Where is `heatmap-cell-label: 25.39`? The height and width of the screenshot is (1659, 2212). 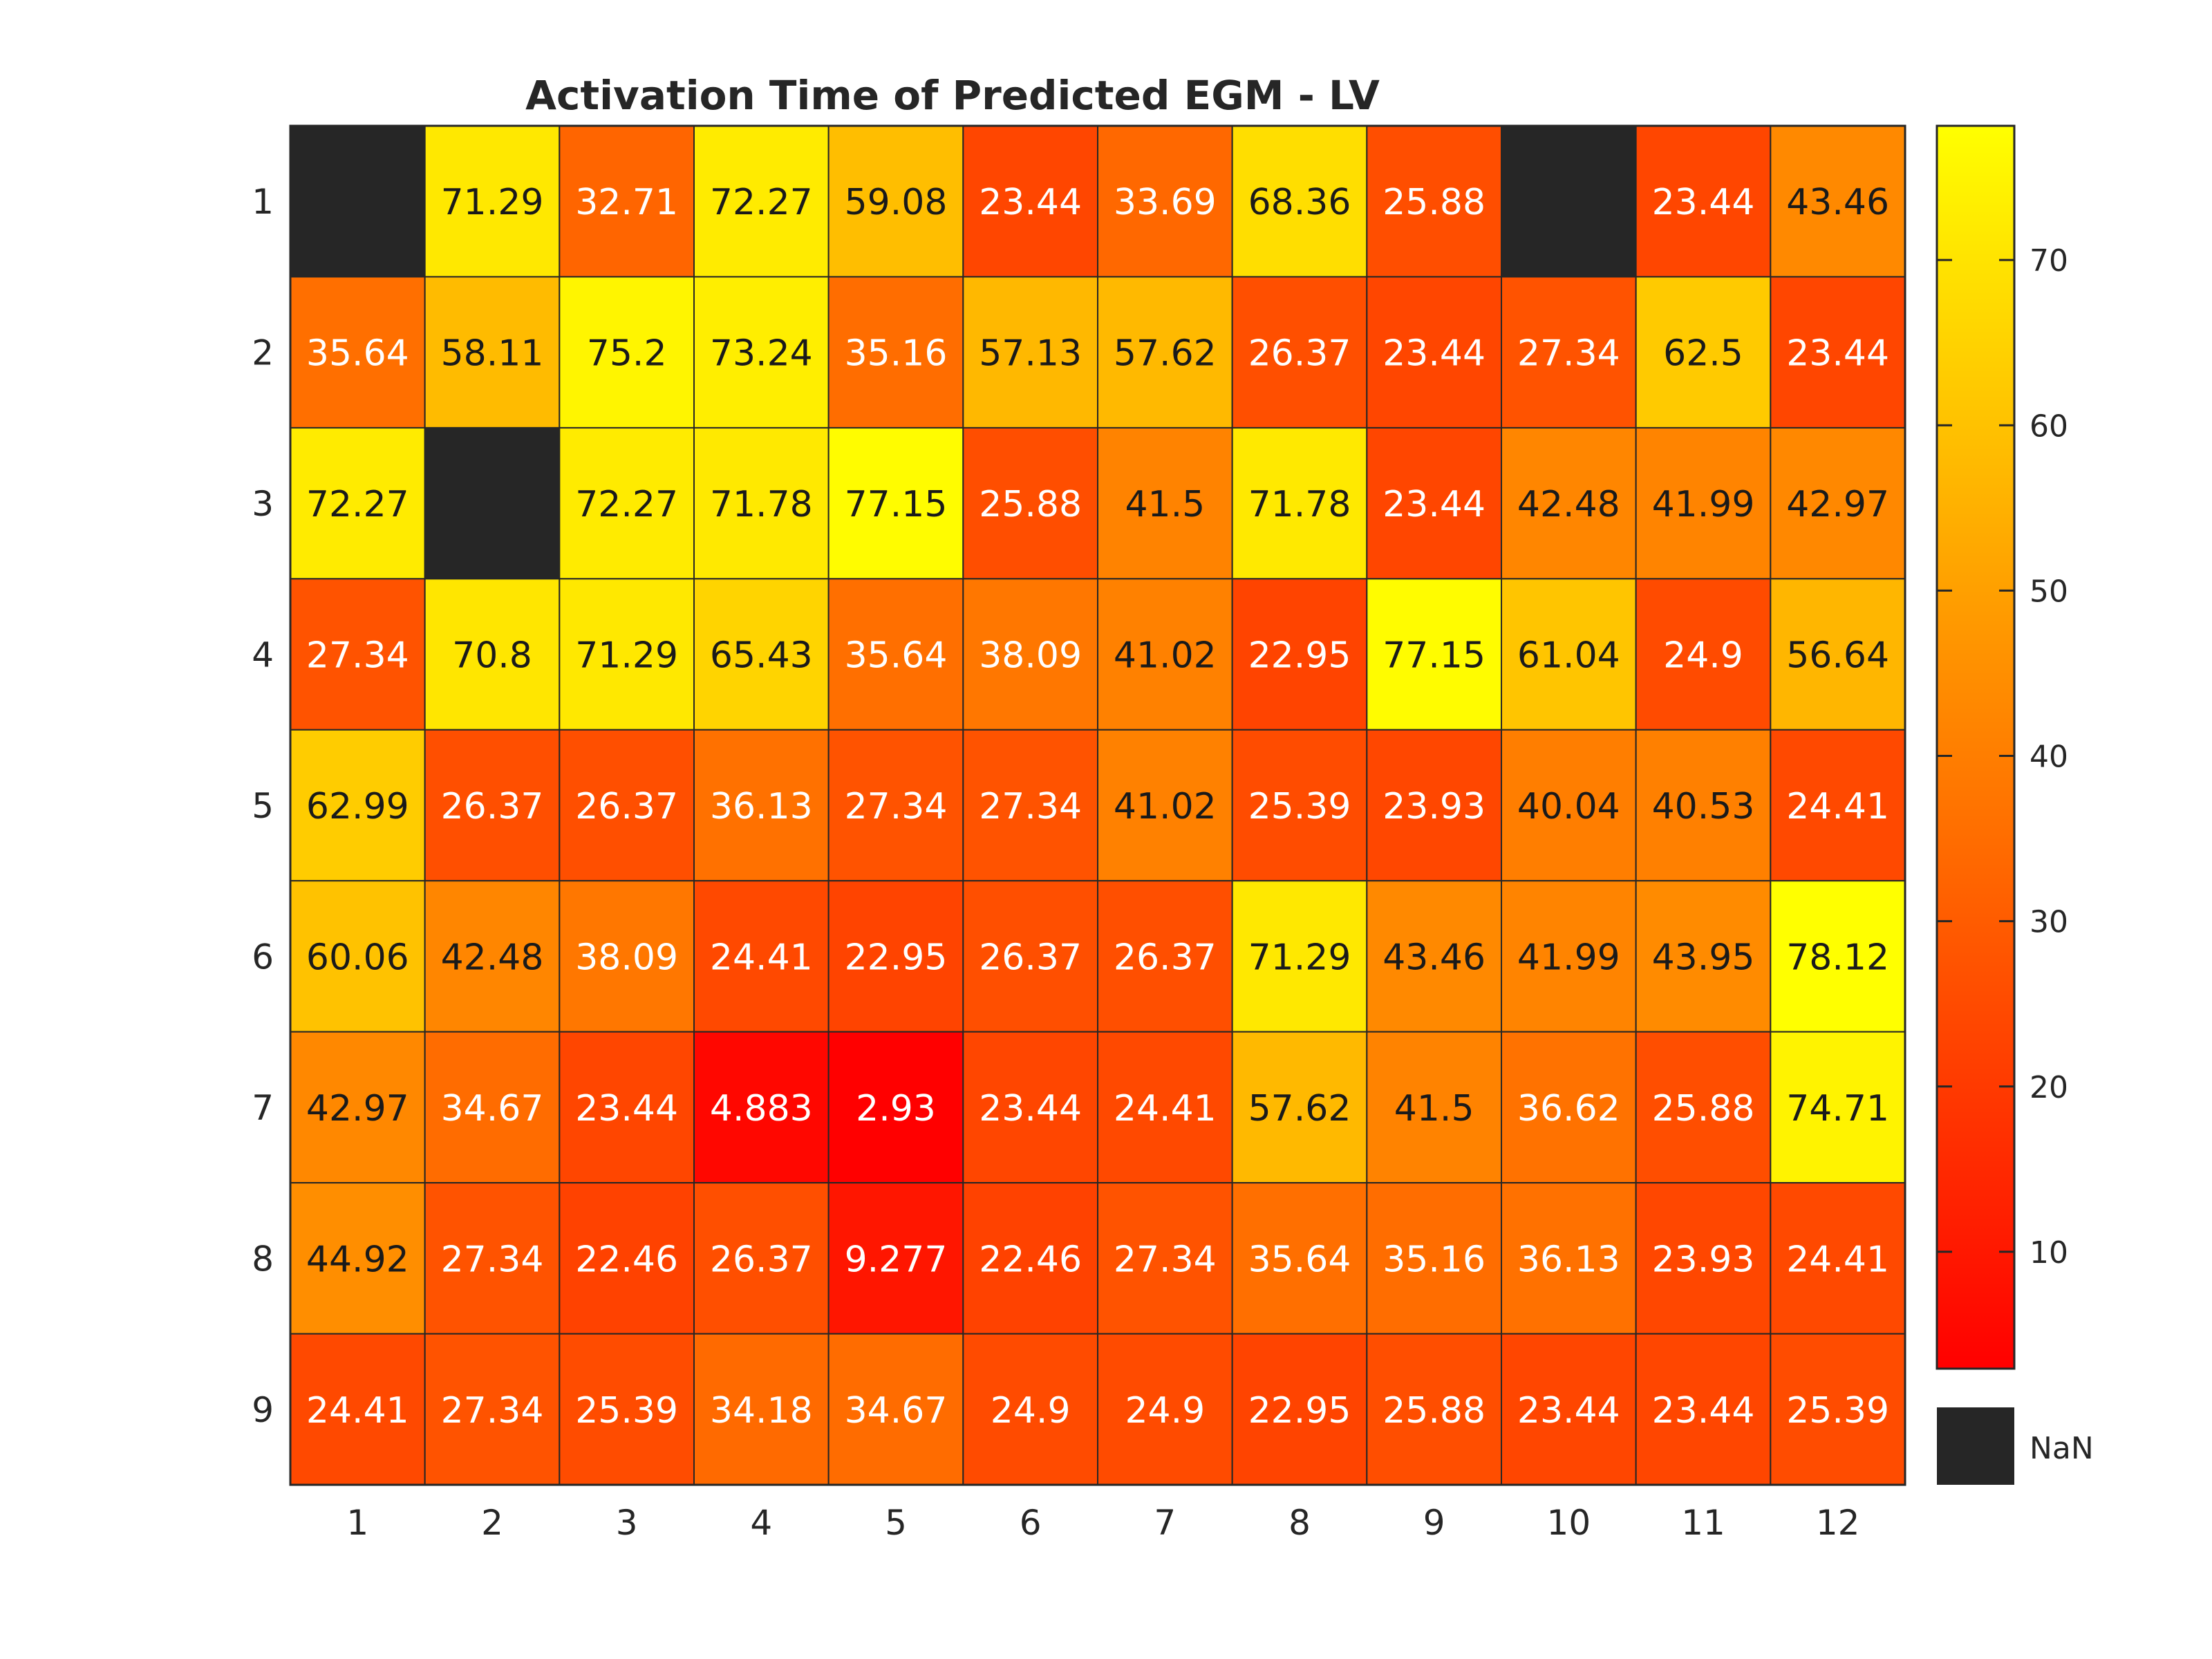
heatmap-cell-label: 25.39 is located at coordinates (1837, 1411).